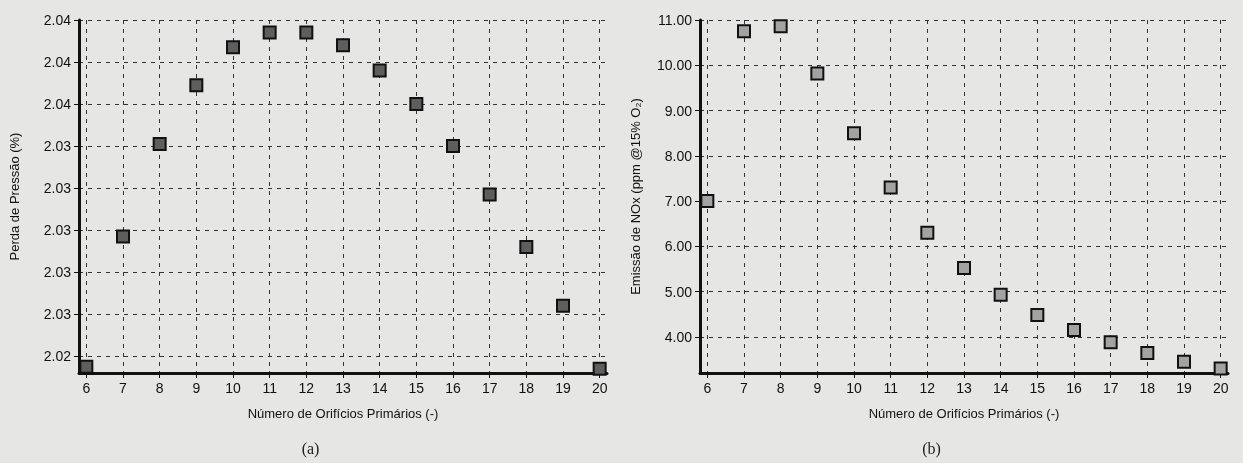 Image resolution: width=1243 pixels, height=463 pixels. What do you see at coordinates (678, 246) in the screenshot?
I see `y-tick-label: 6.00` at bounding box center [678, 246].